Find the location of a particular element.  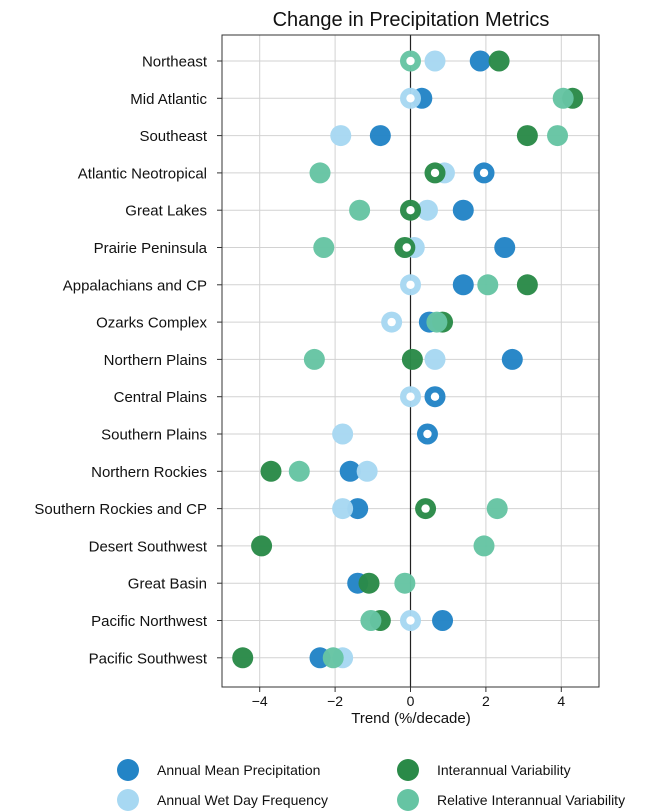

x-tick-label: 0 is located at coordinates (411, 701).